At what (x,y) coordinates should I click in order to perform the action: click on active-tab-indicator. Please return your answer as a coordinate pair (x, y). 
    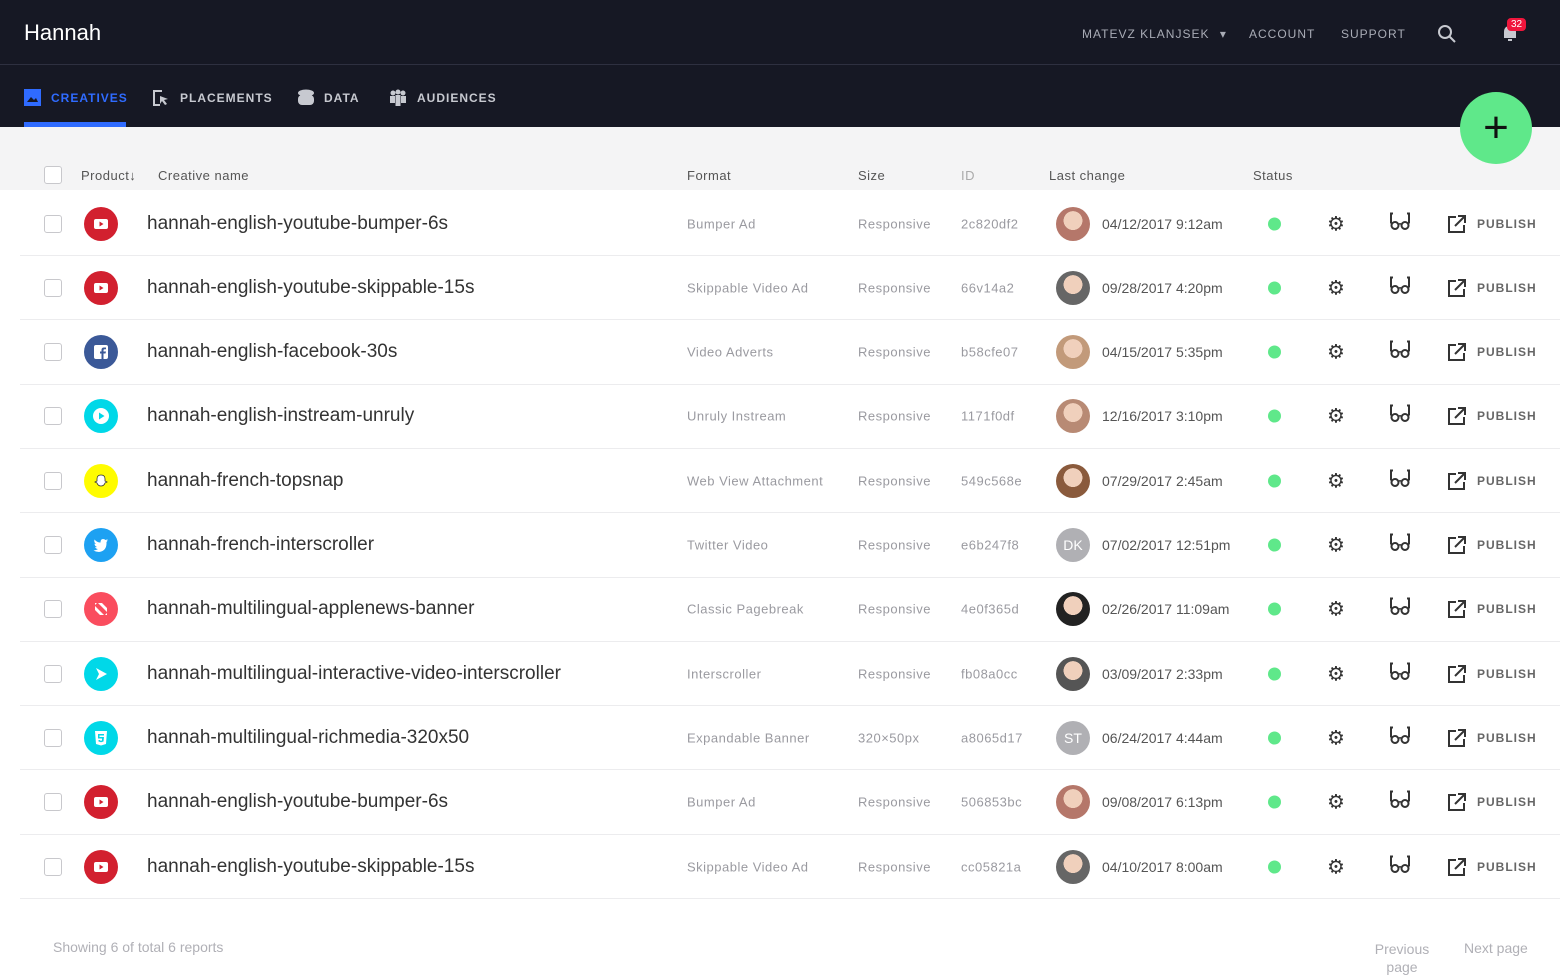
    Looking at the image, I should click on (75, 124).